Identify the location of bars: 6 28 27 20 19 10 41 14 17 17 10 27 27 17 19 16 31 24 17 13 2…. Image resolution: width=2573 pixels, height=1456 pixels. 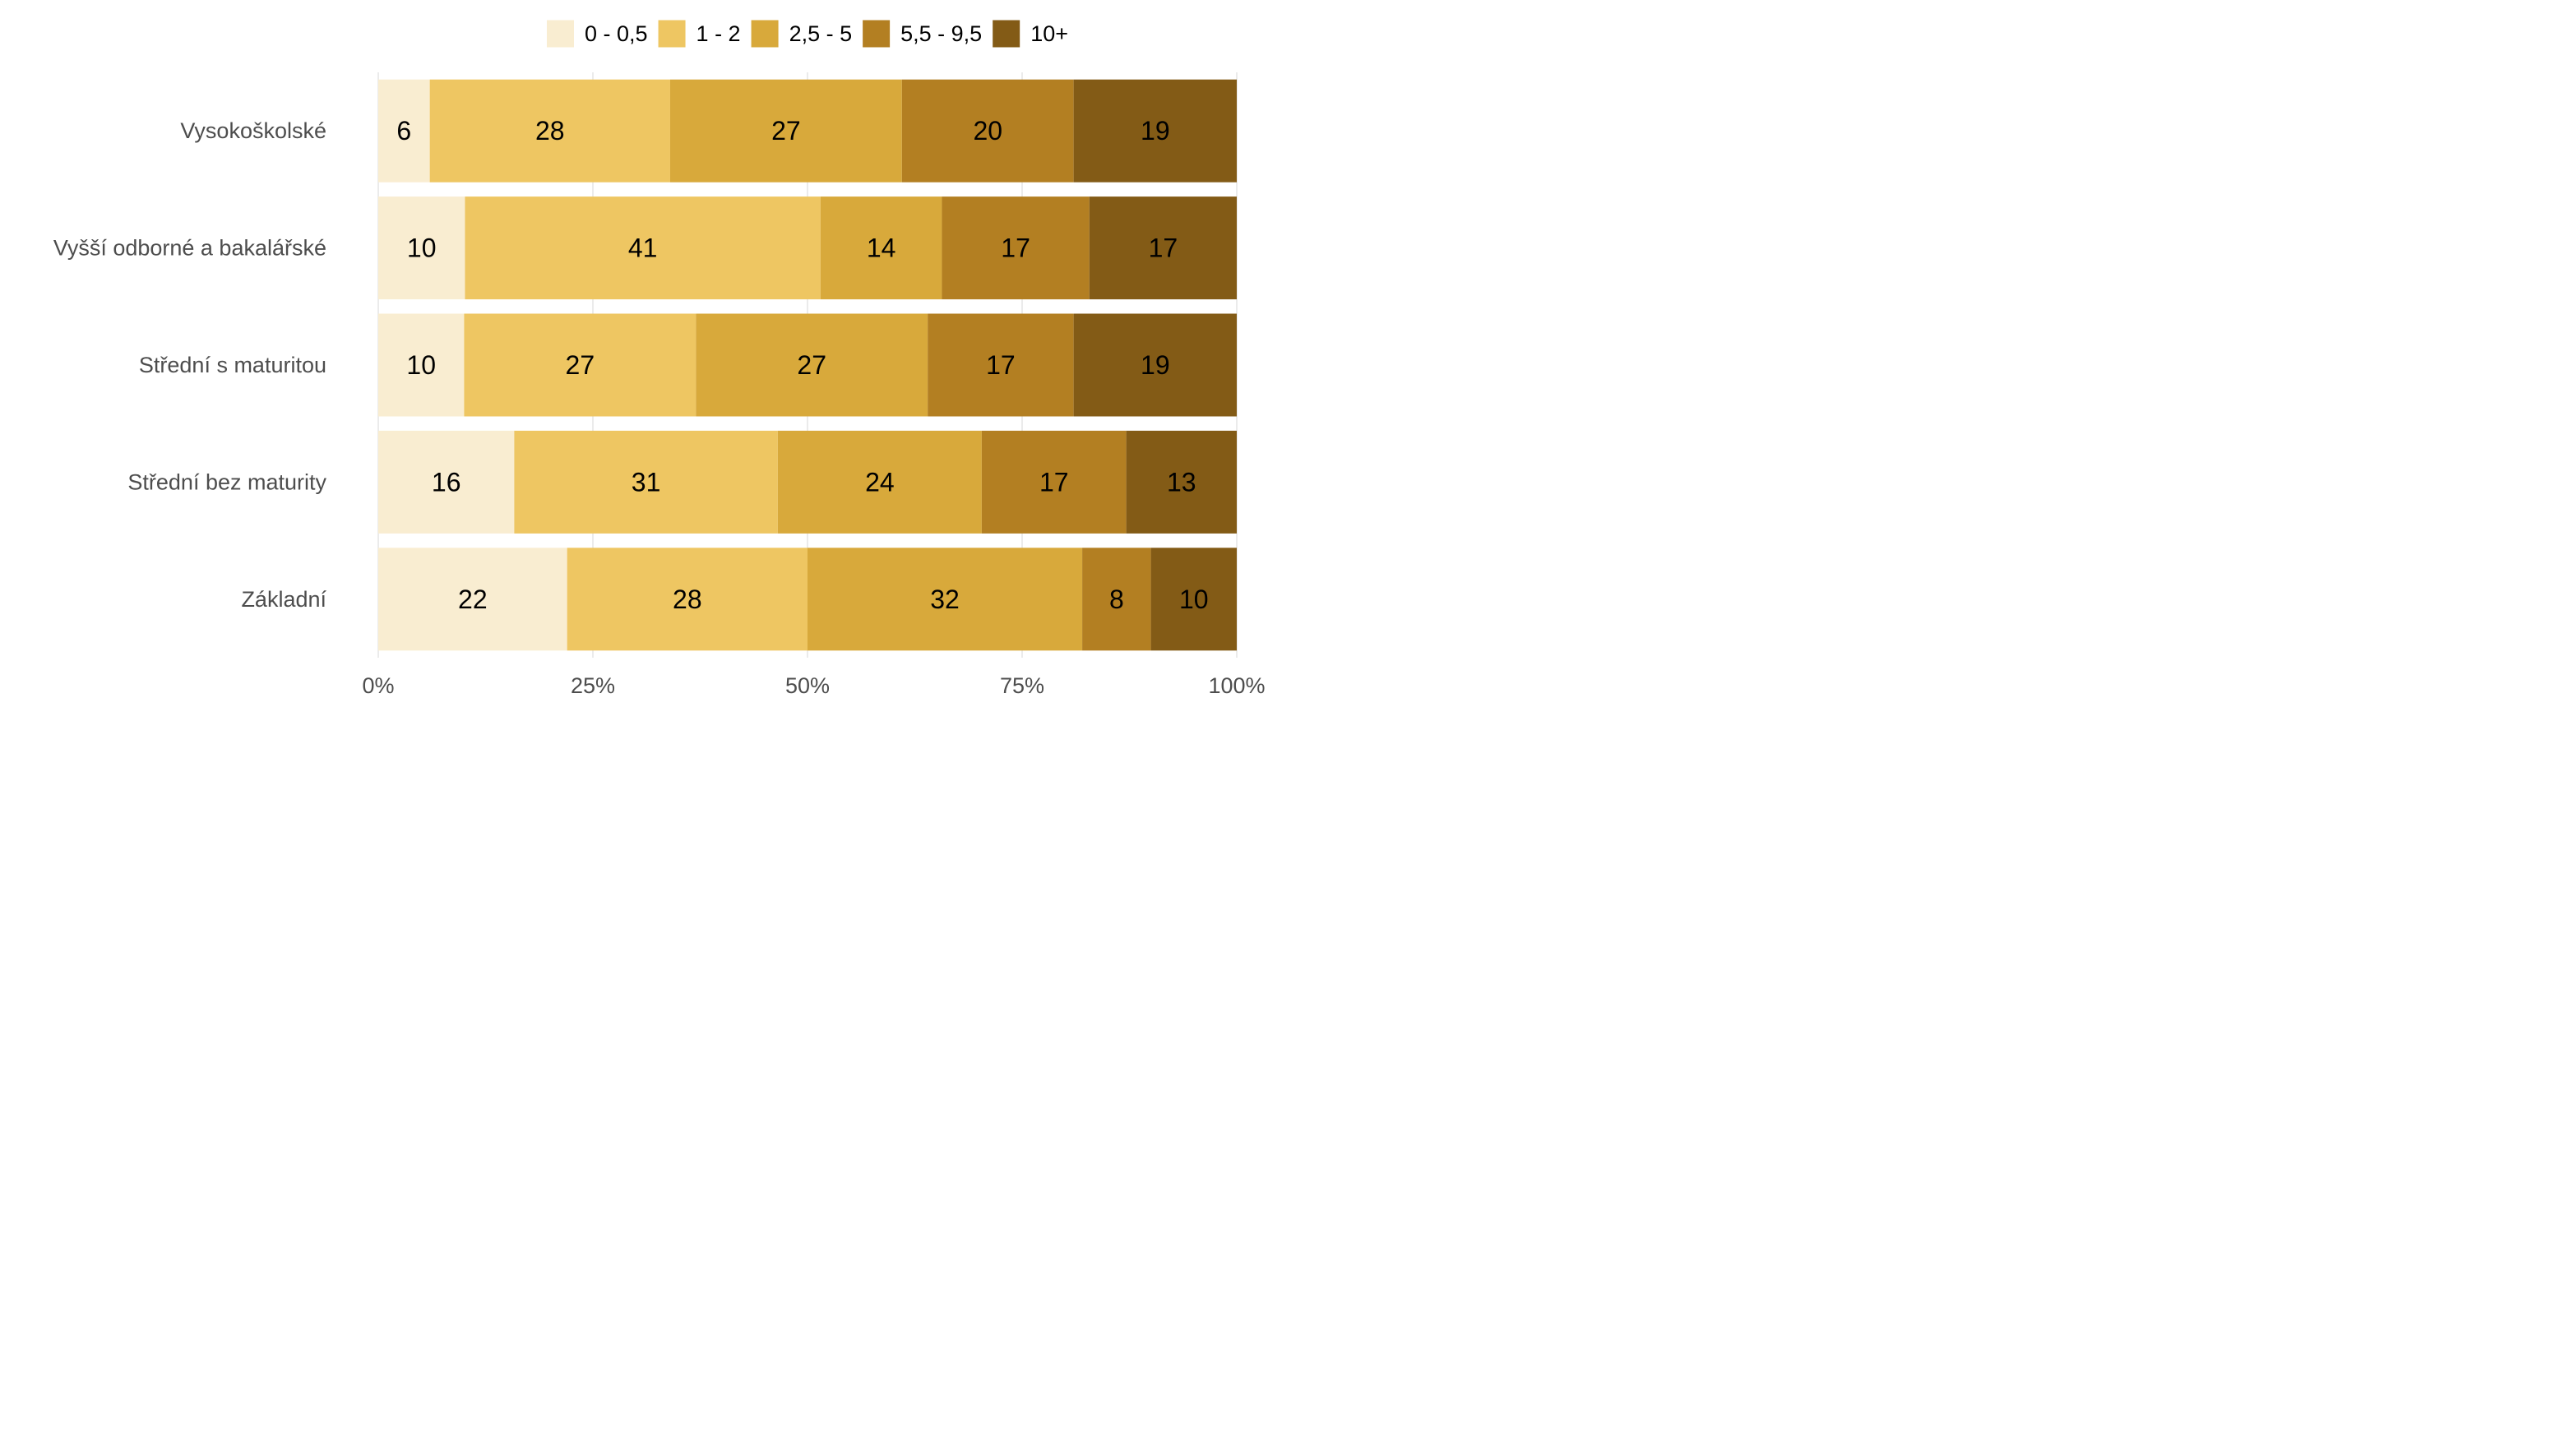
(807, 365).